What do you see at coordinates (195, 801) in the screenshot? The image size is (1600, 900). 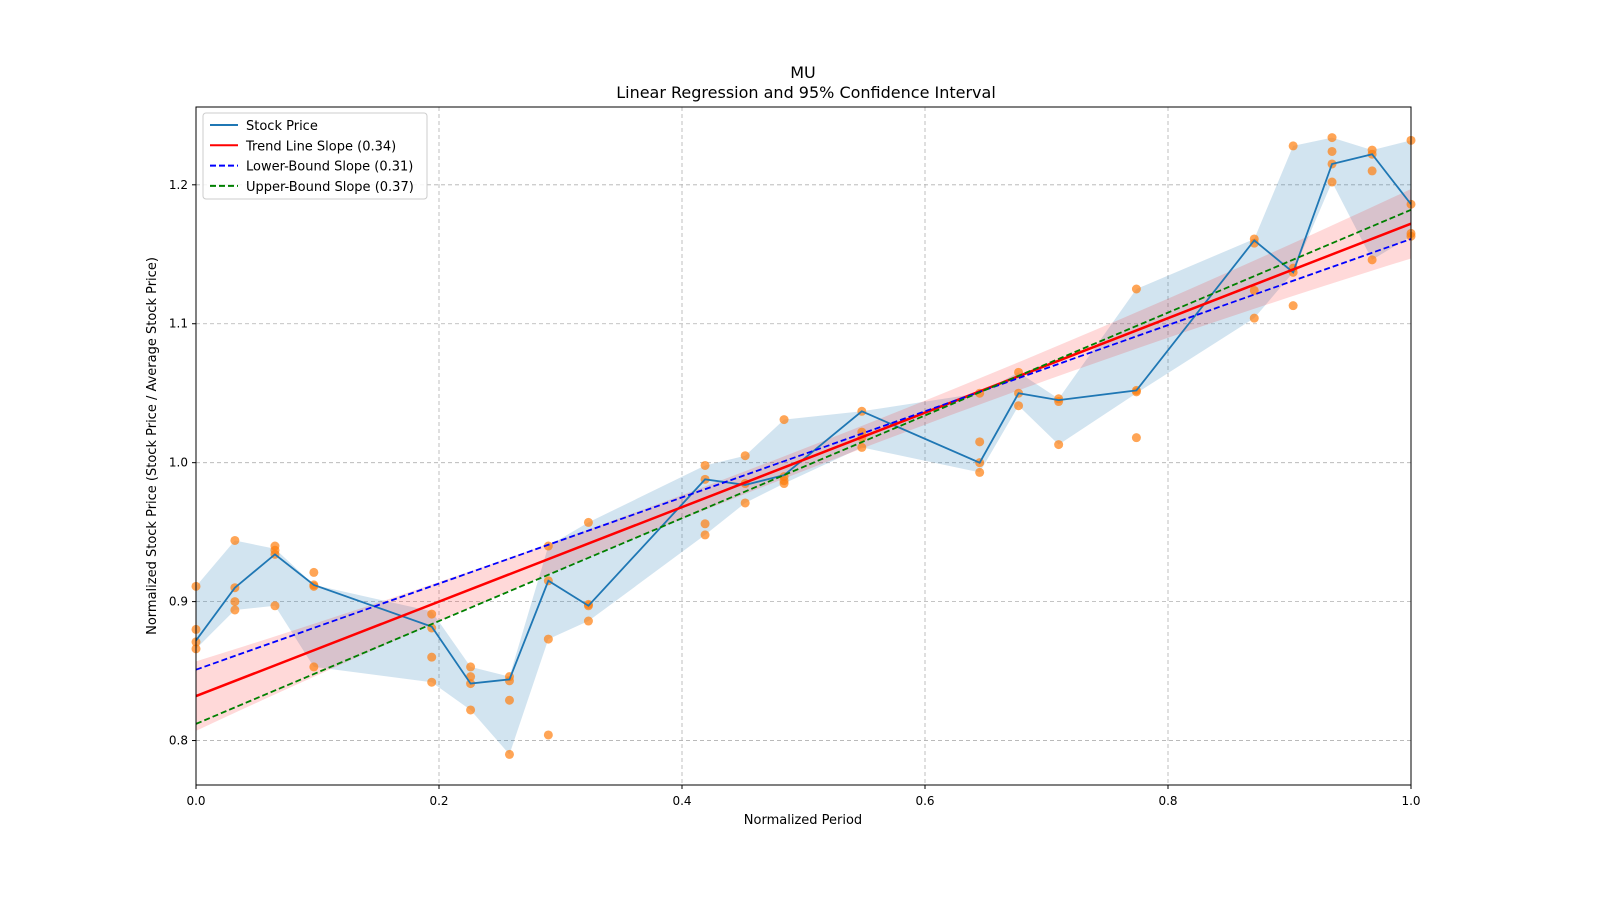 I see `x-tick-label: 0.0` at bounding box center [195, 801].